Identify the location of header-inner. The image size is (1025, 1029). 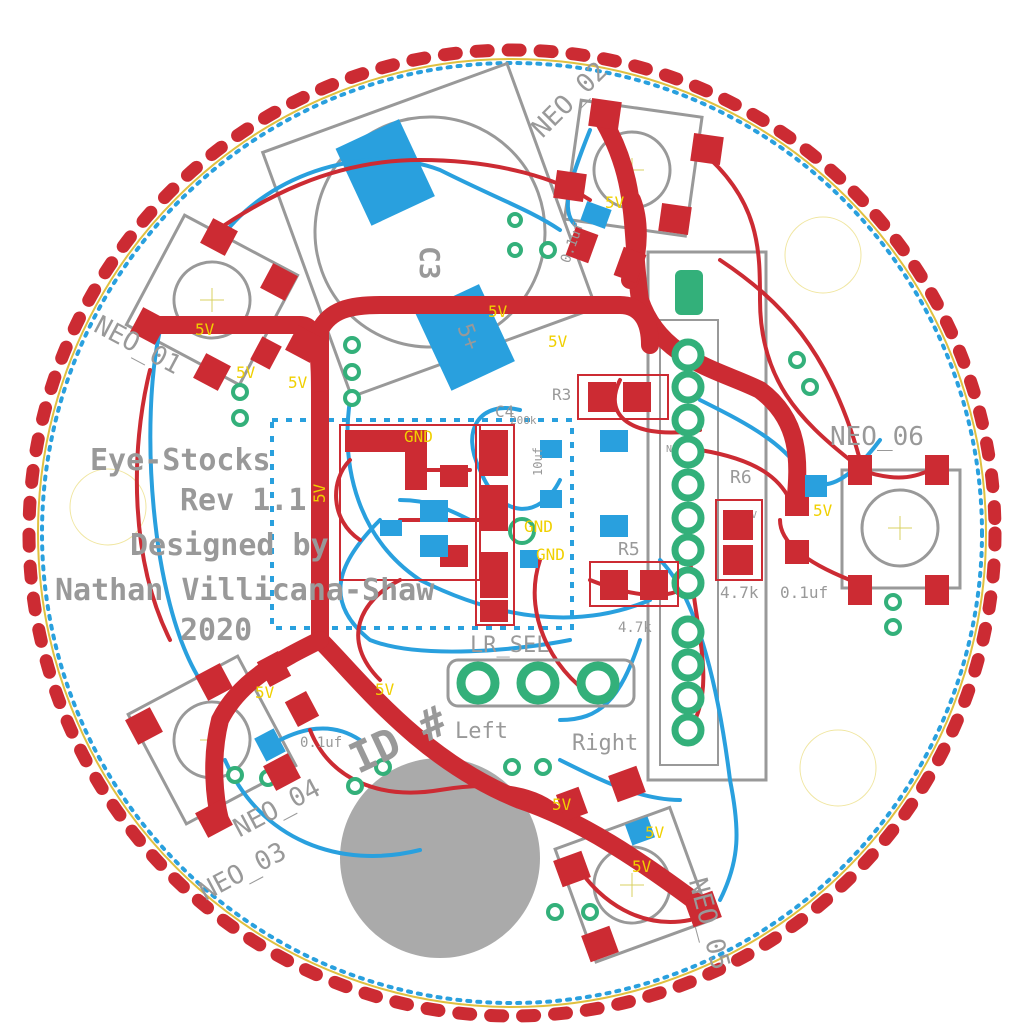
(689, 542).